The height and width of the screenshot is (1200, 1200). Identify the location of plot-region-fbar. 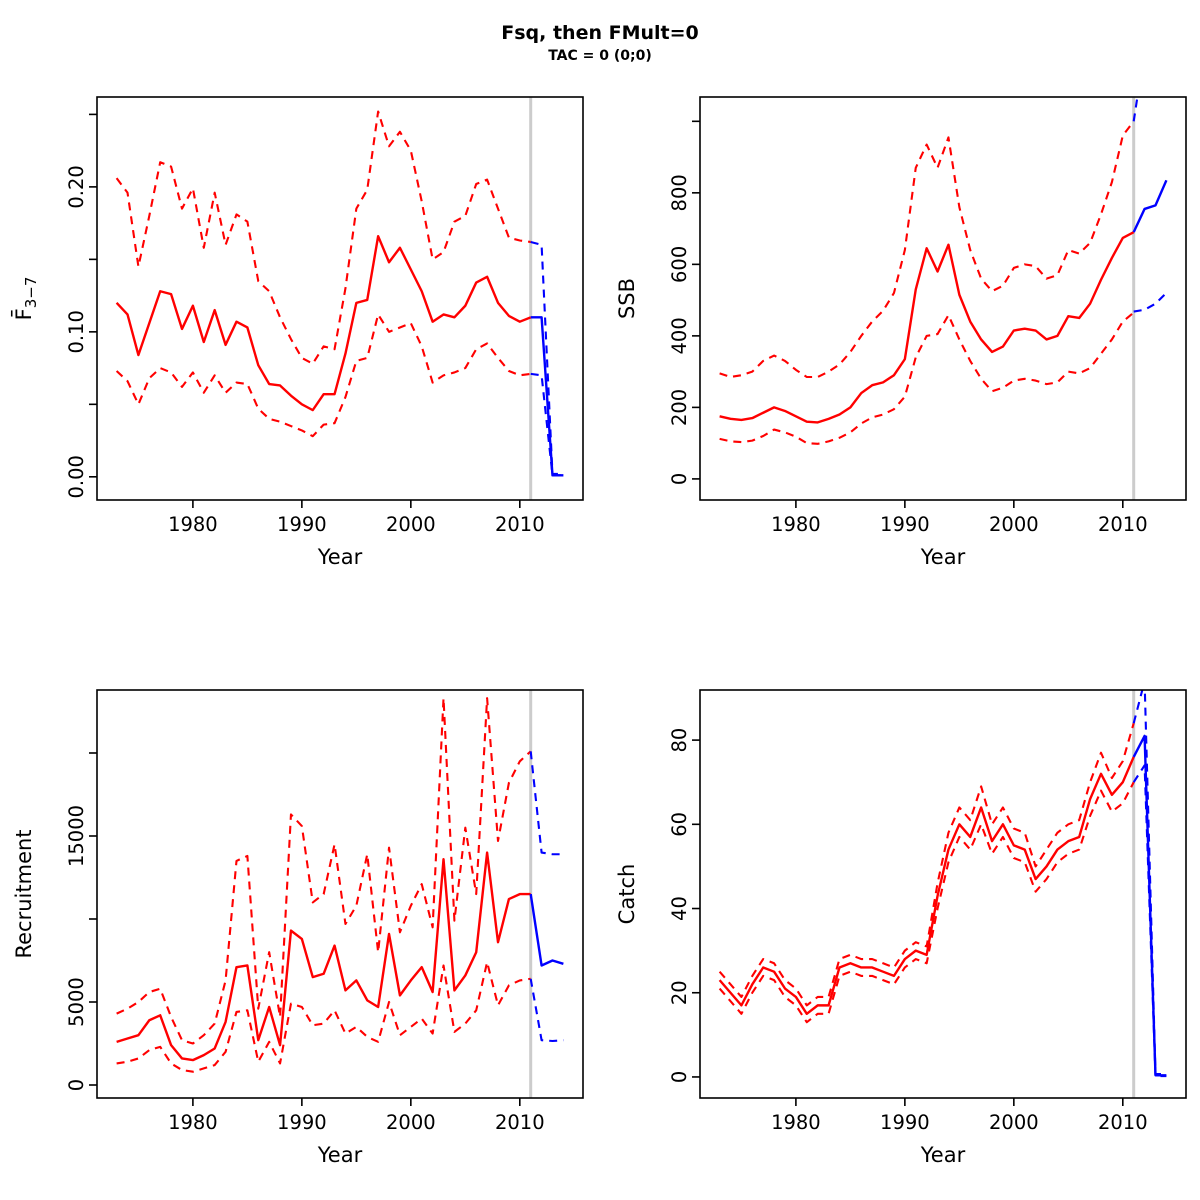
(339, 298).